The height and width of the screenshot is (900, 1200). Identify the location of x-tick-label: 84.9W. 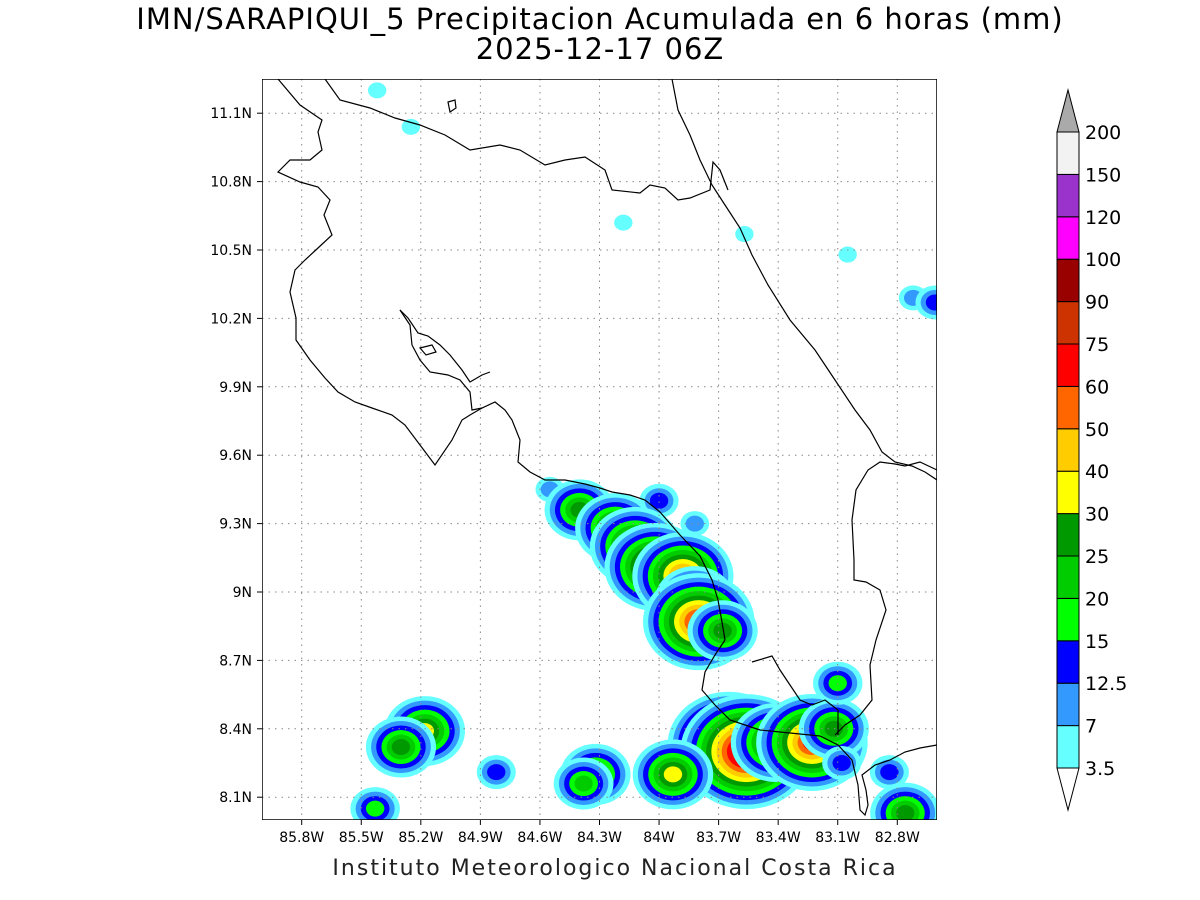
(480, 838).